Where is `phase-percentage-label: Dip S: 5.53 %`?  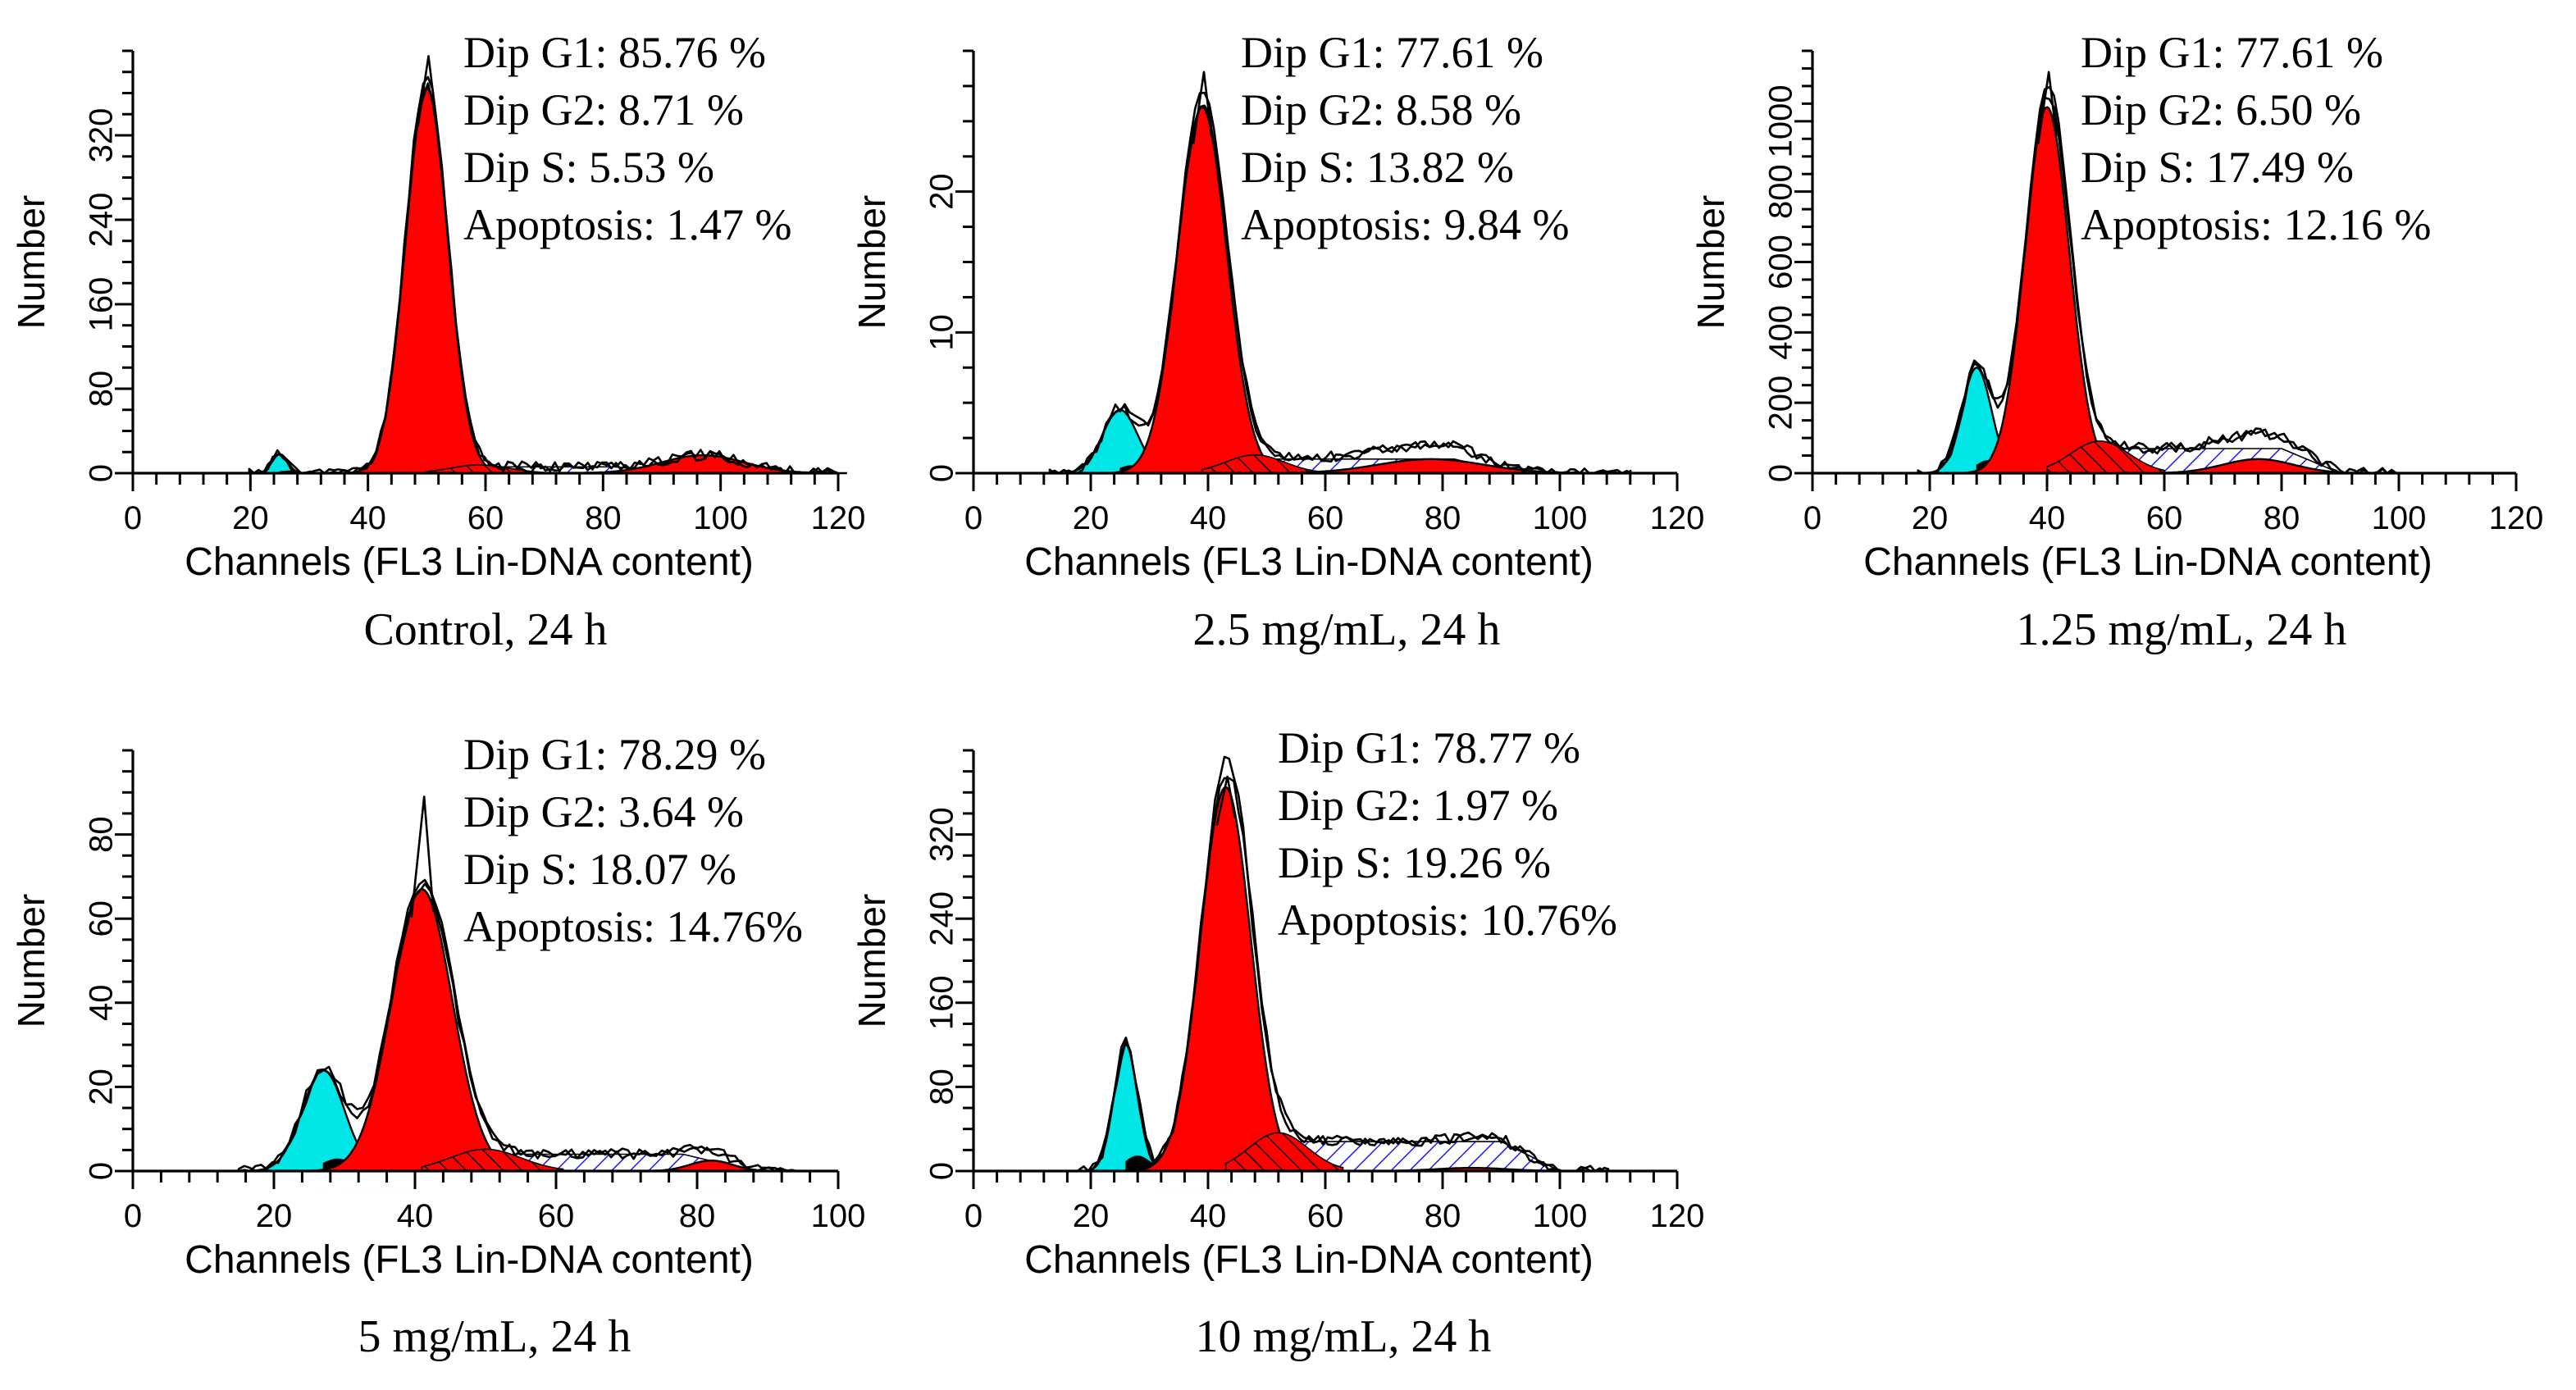
phase-percentage-label: Dip S: 5.53 % is located at coordinates (588, 167).